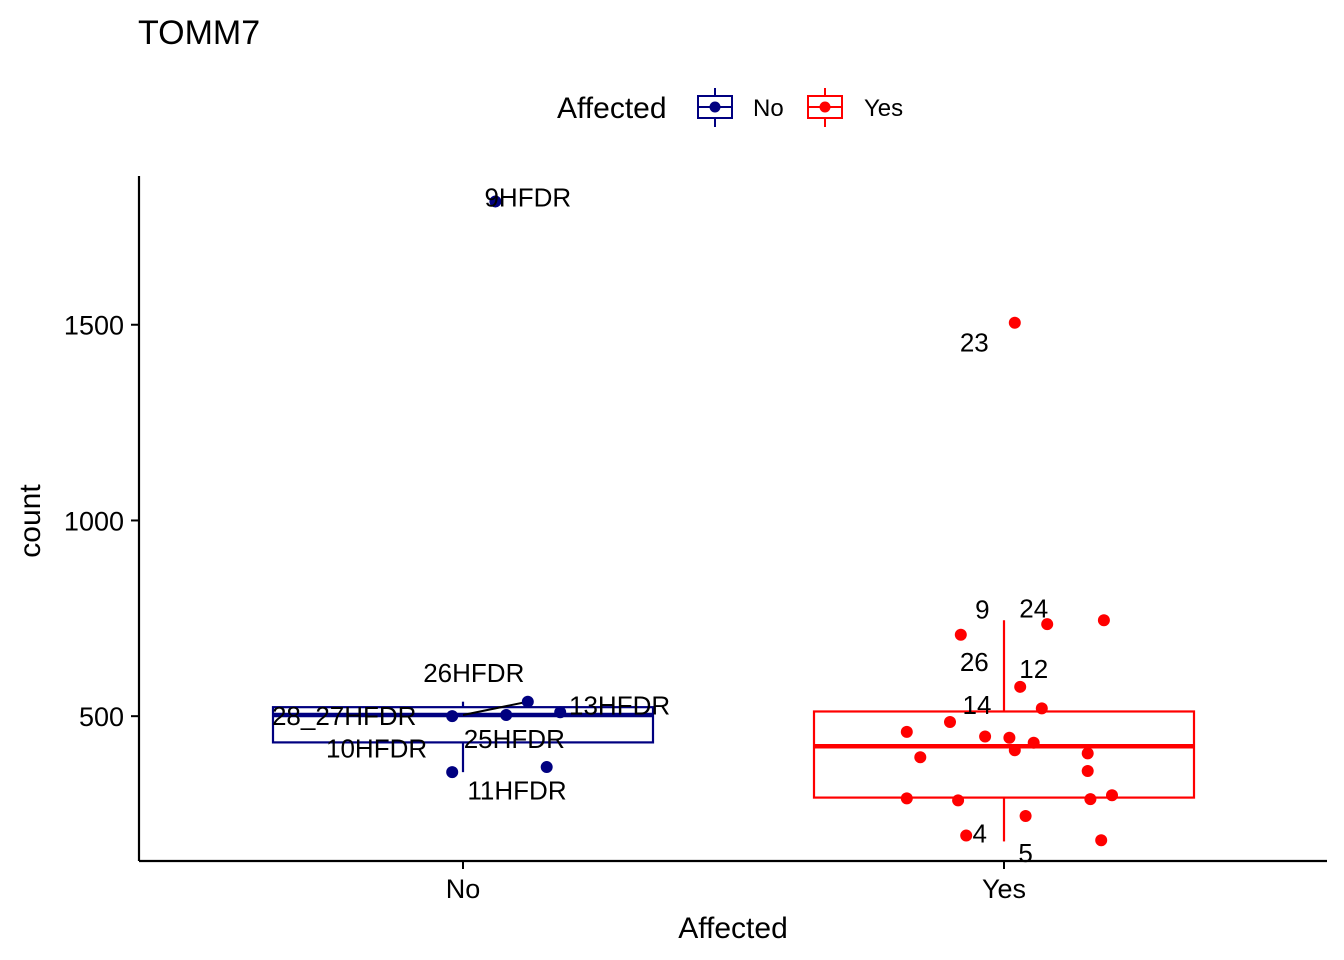  I want to click on label-connectors, so click(495, 708).